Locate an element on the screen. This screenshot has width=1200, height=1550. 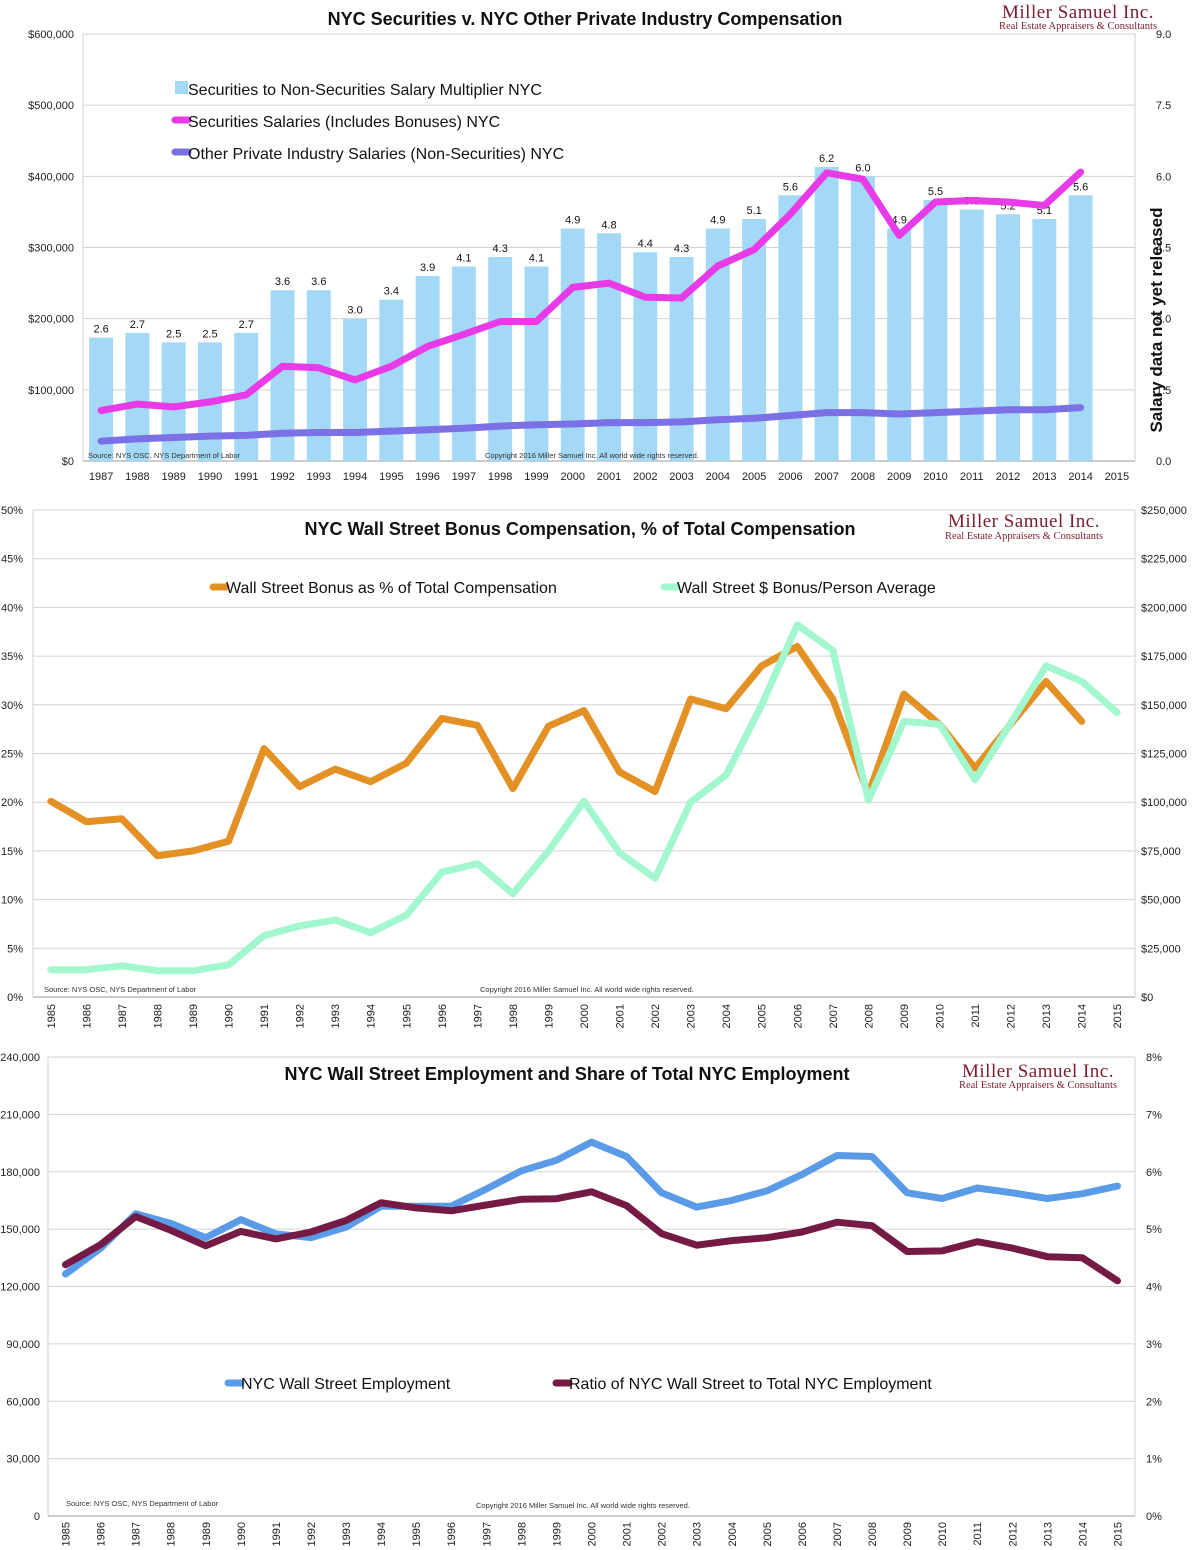
x-tick-label: 2000 is located at coordinates (585, 1016).